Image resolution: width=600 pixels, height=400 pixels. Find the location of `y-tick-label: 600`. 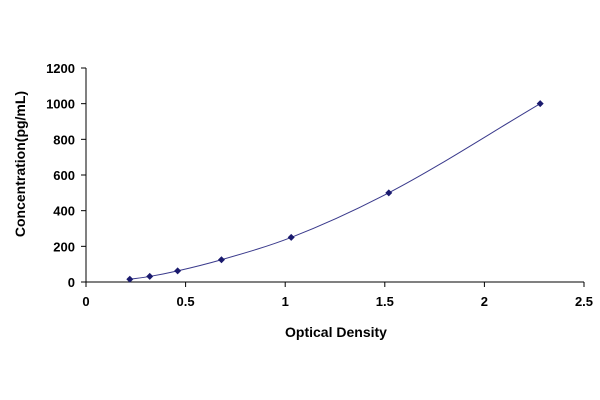

y-tick-label: 600 is located at coordinates (64, 175).